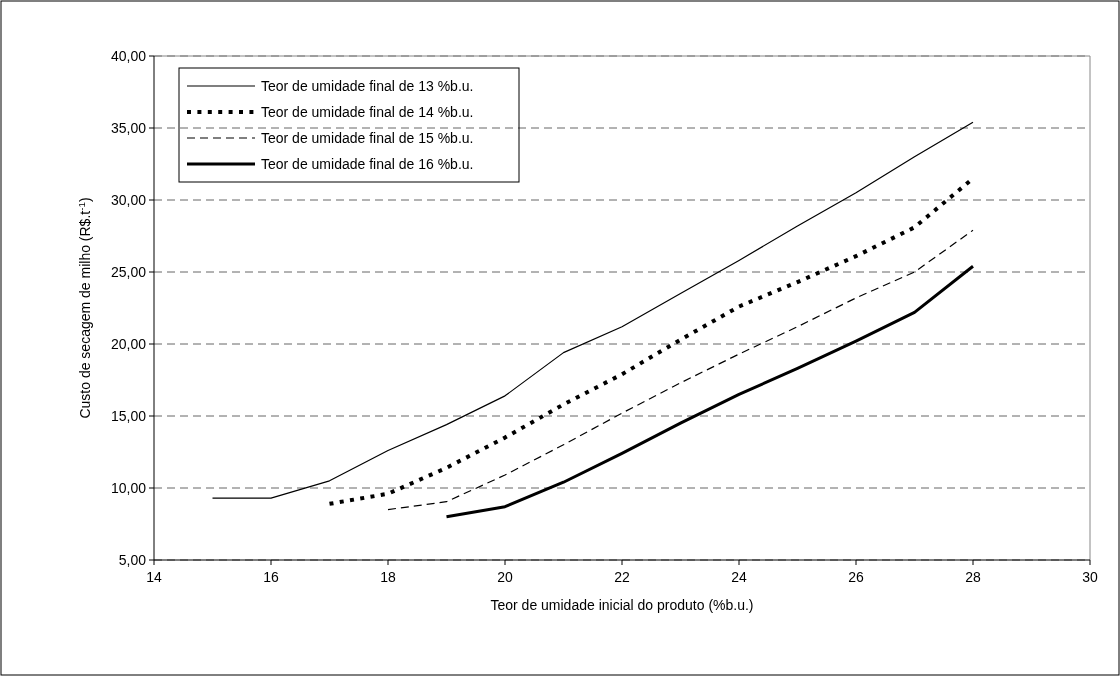 This screenshot has height=676, width=1120. Describe the element at coordinates (367, 111) in the screenshot. I see `legend-label: Teor de umidade final de 14 %b.u.` at that location.